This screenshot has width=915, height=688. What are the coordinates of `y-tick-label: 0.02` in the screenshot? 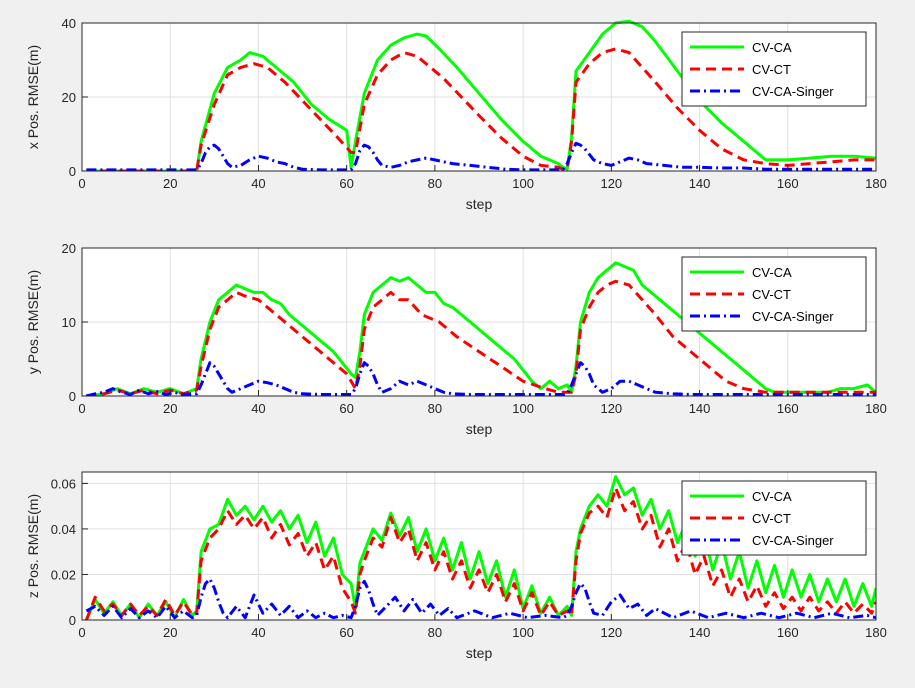 It's located at (63, 574).